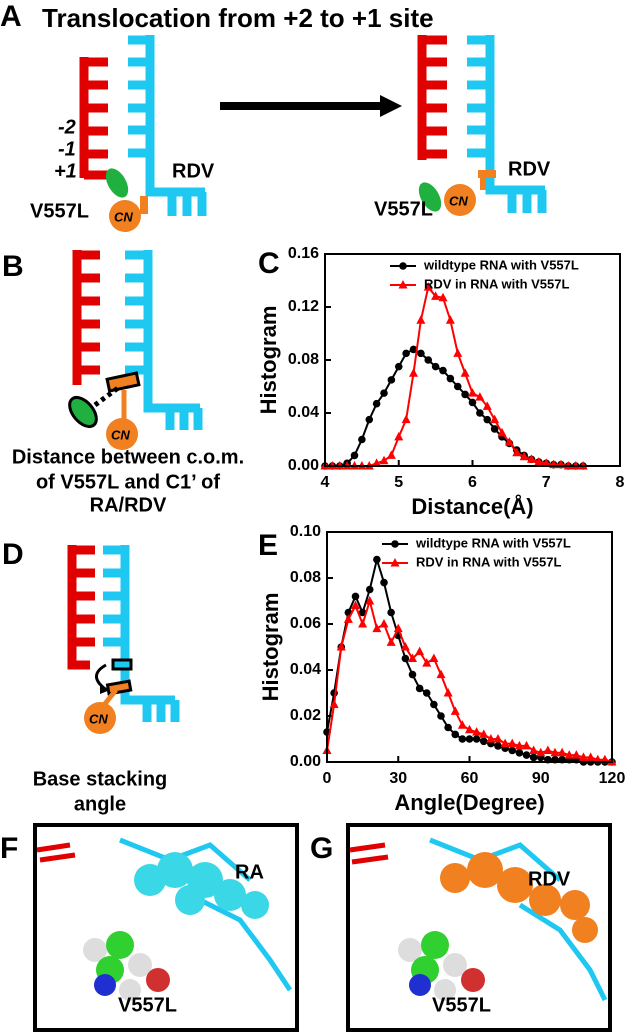  What do you see at coordinates (311, 106) in the screenshot?
I see `arrow` at bounding box center [311, 106].